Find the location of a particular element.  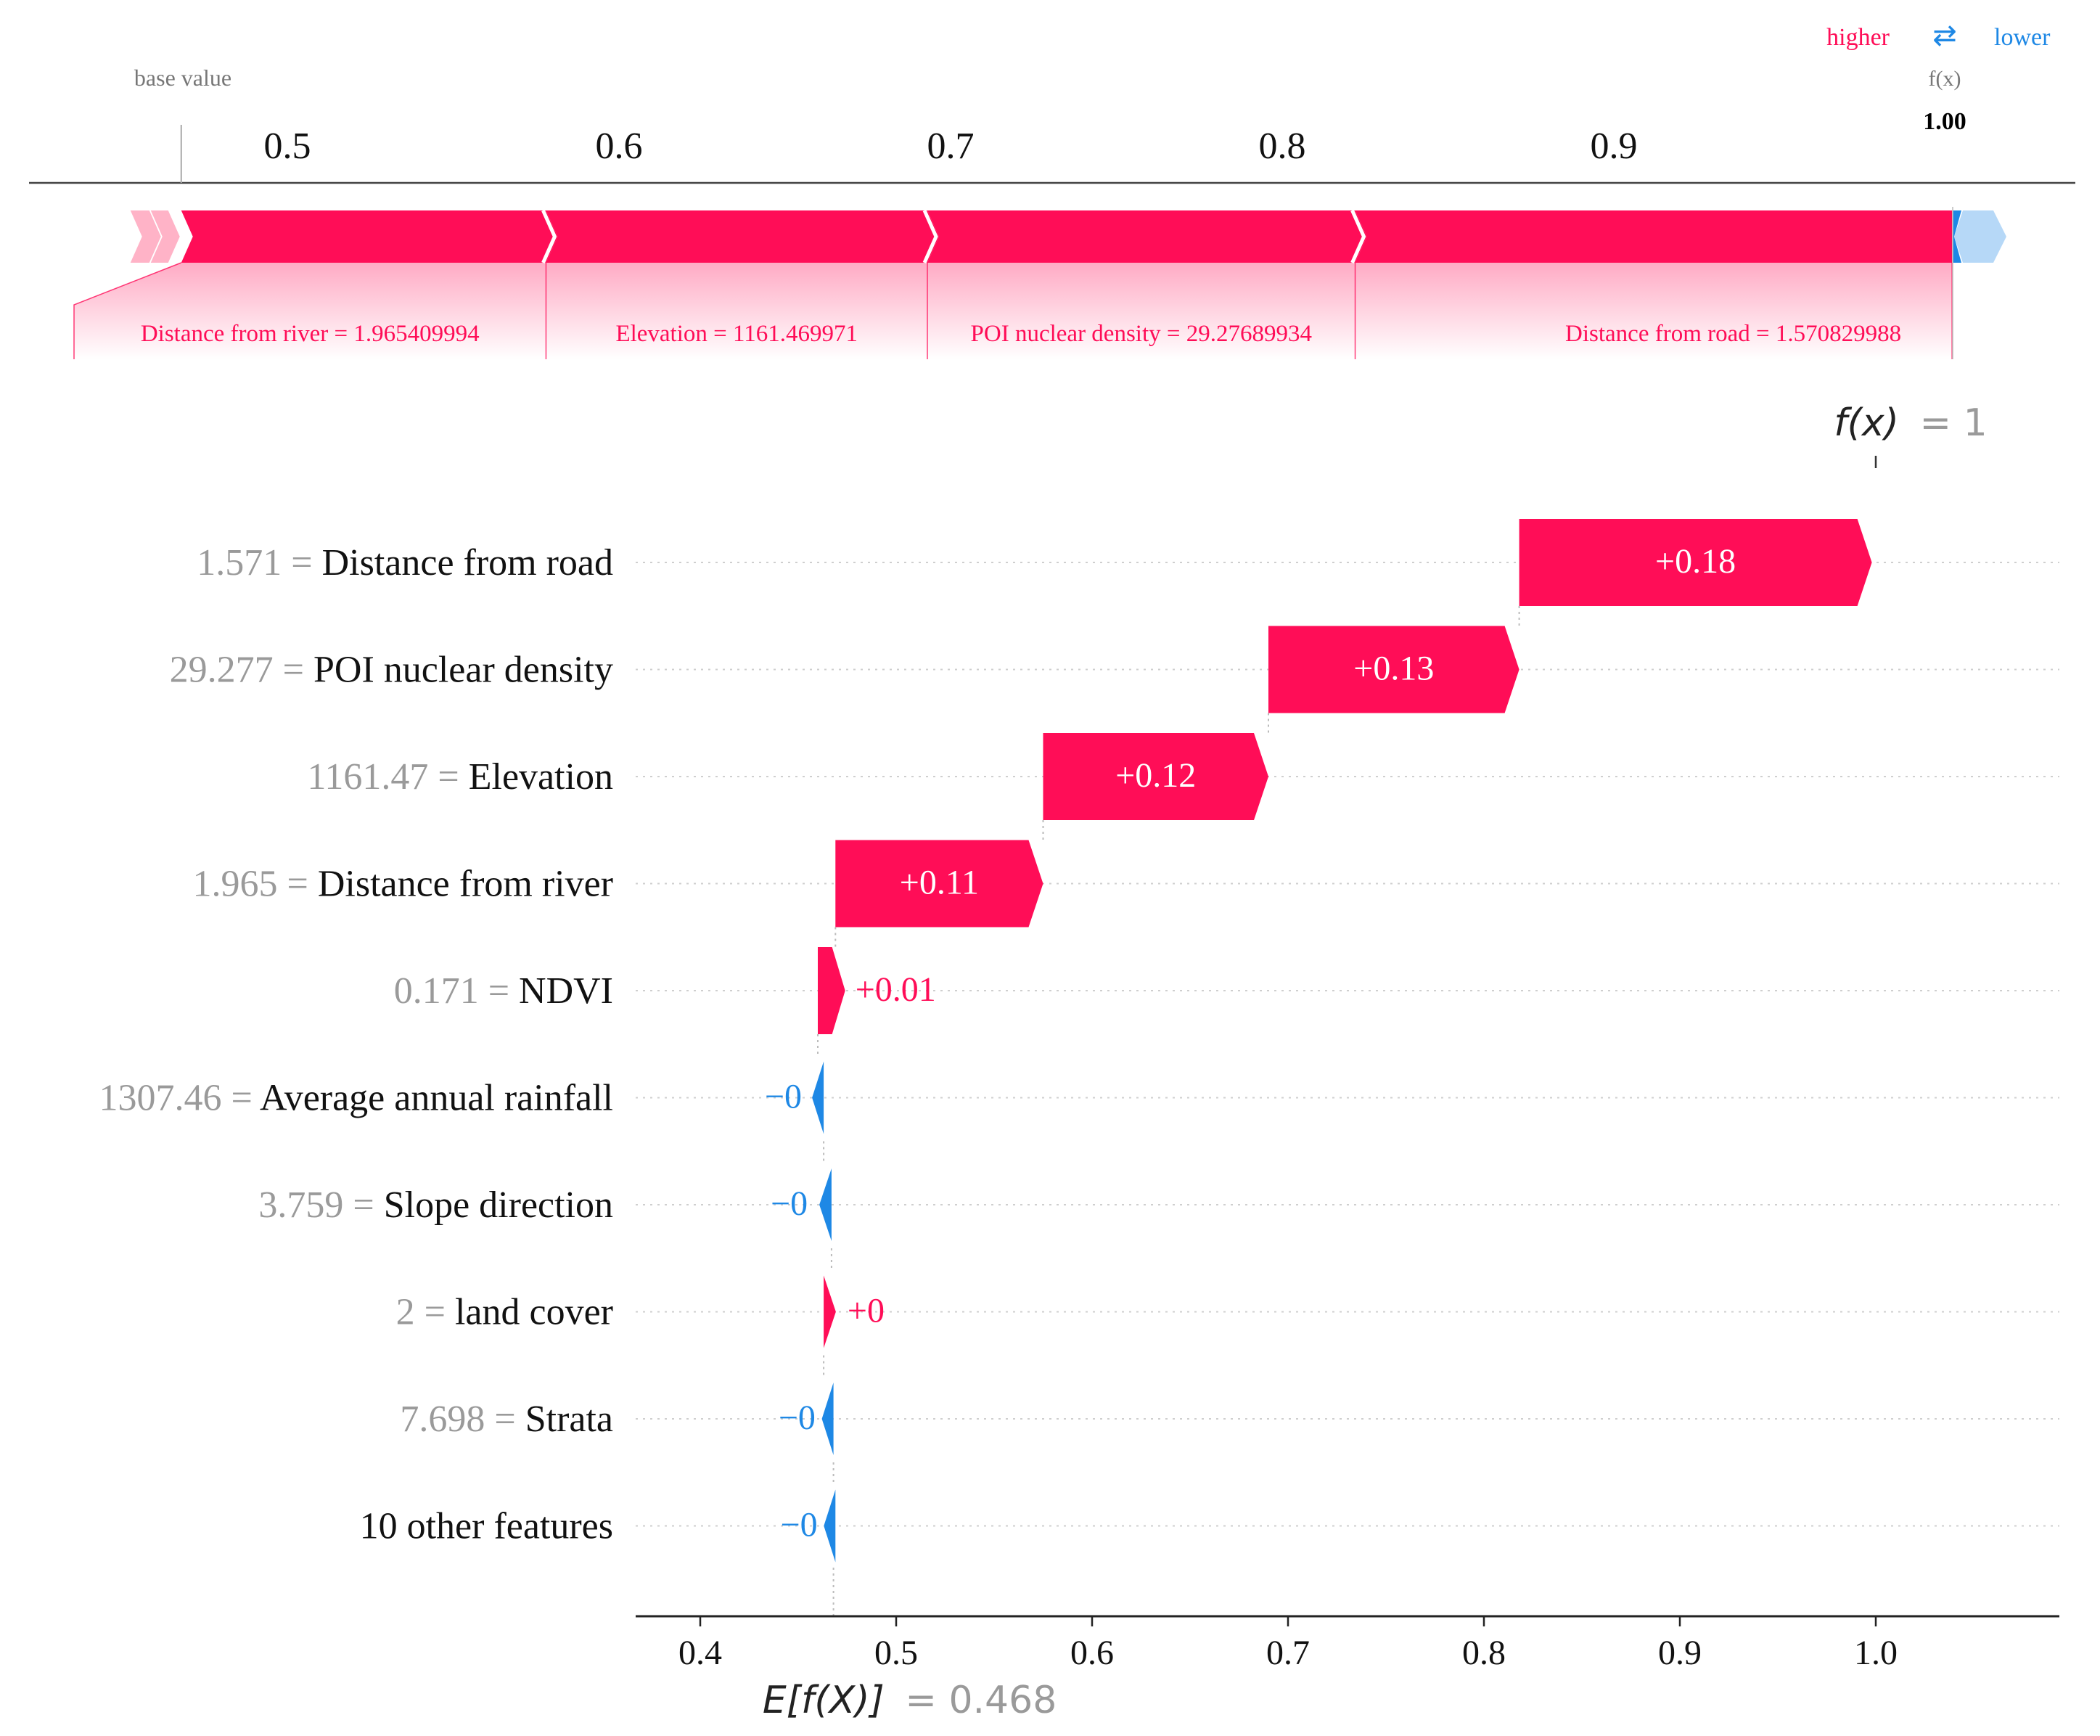

ex-symbol: E[f(X)] is located at coordinates (824, 1700).